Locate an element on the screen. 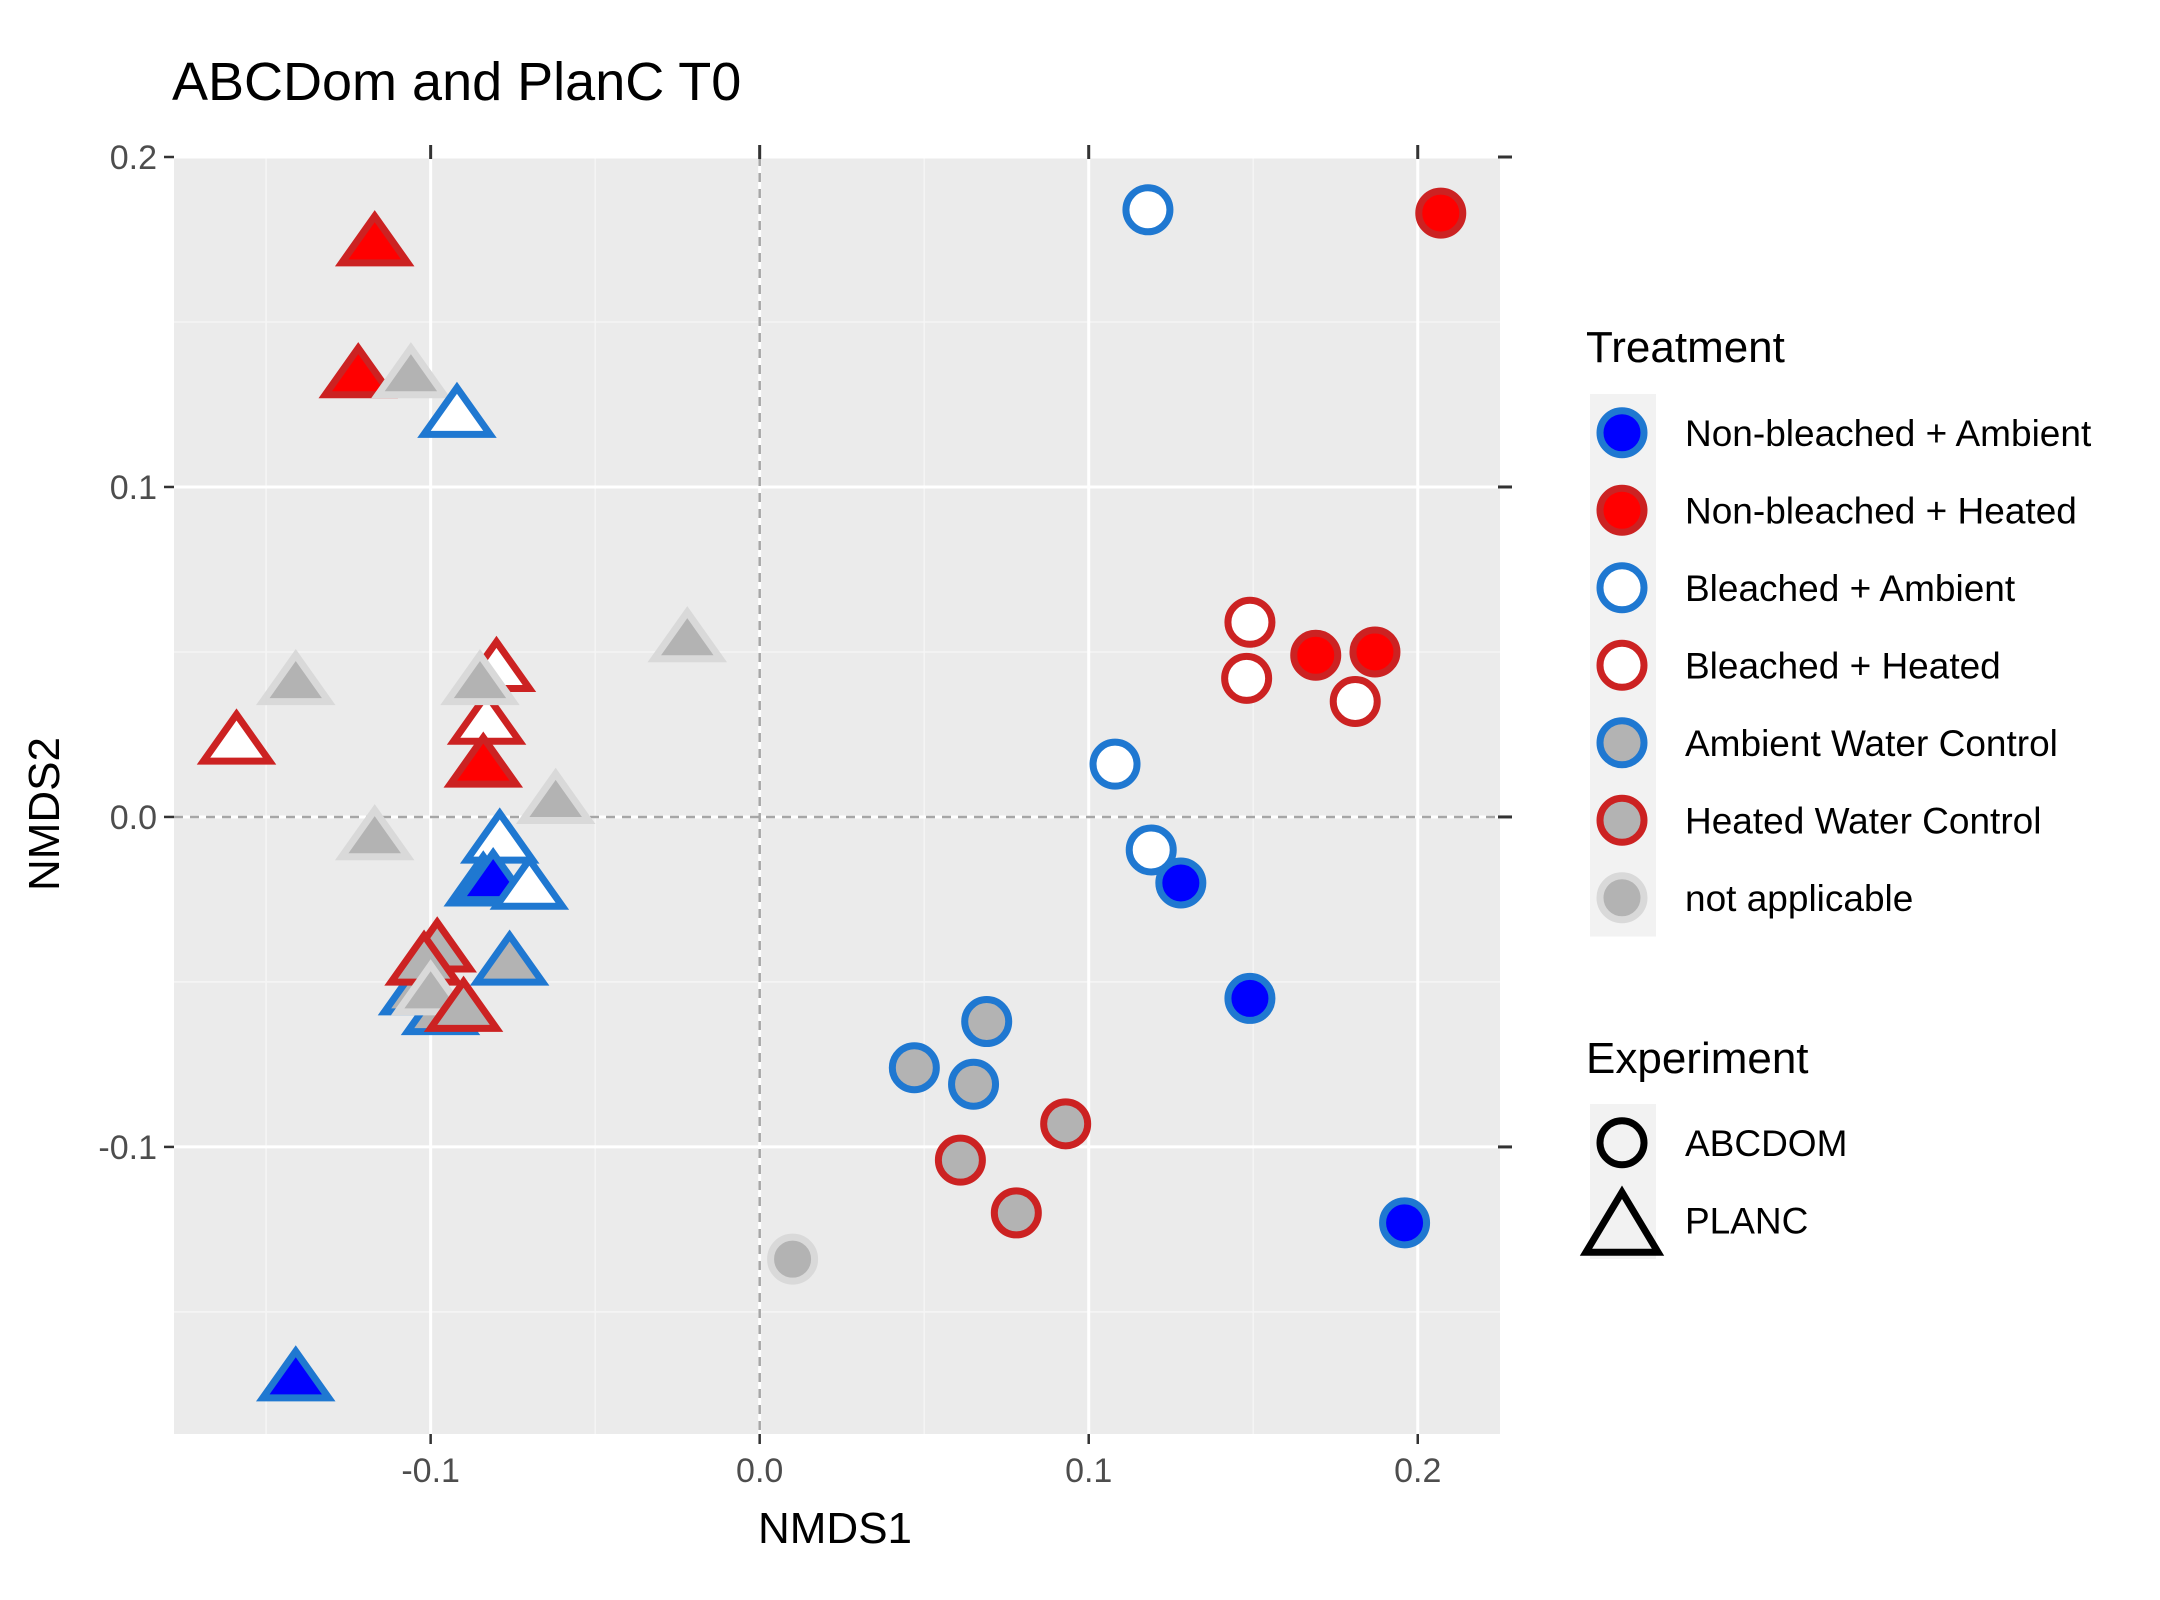 The image size is (2160, 1600). x-tick-label: 0.2 is located at coordinates (1417, 1471).